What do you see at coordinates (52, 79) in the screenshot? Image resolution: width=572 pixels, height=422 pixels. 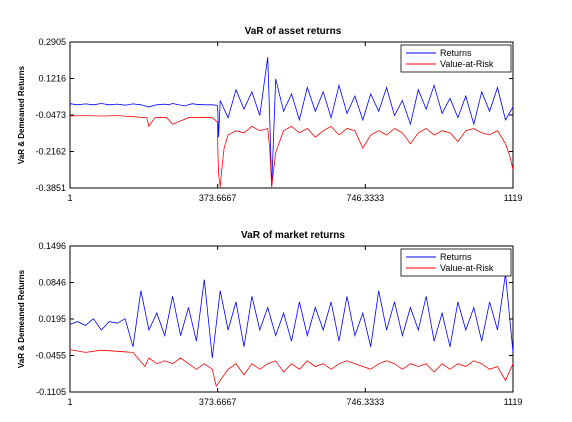 I see `y-tick-label: 0.1216` at bounding box center [52, 79].